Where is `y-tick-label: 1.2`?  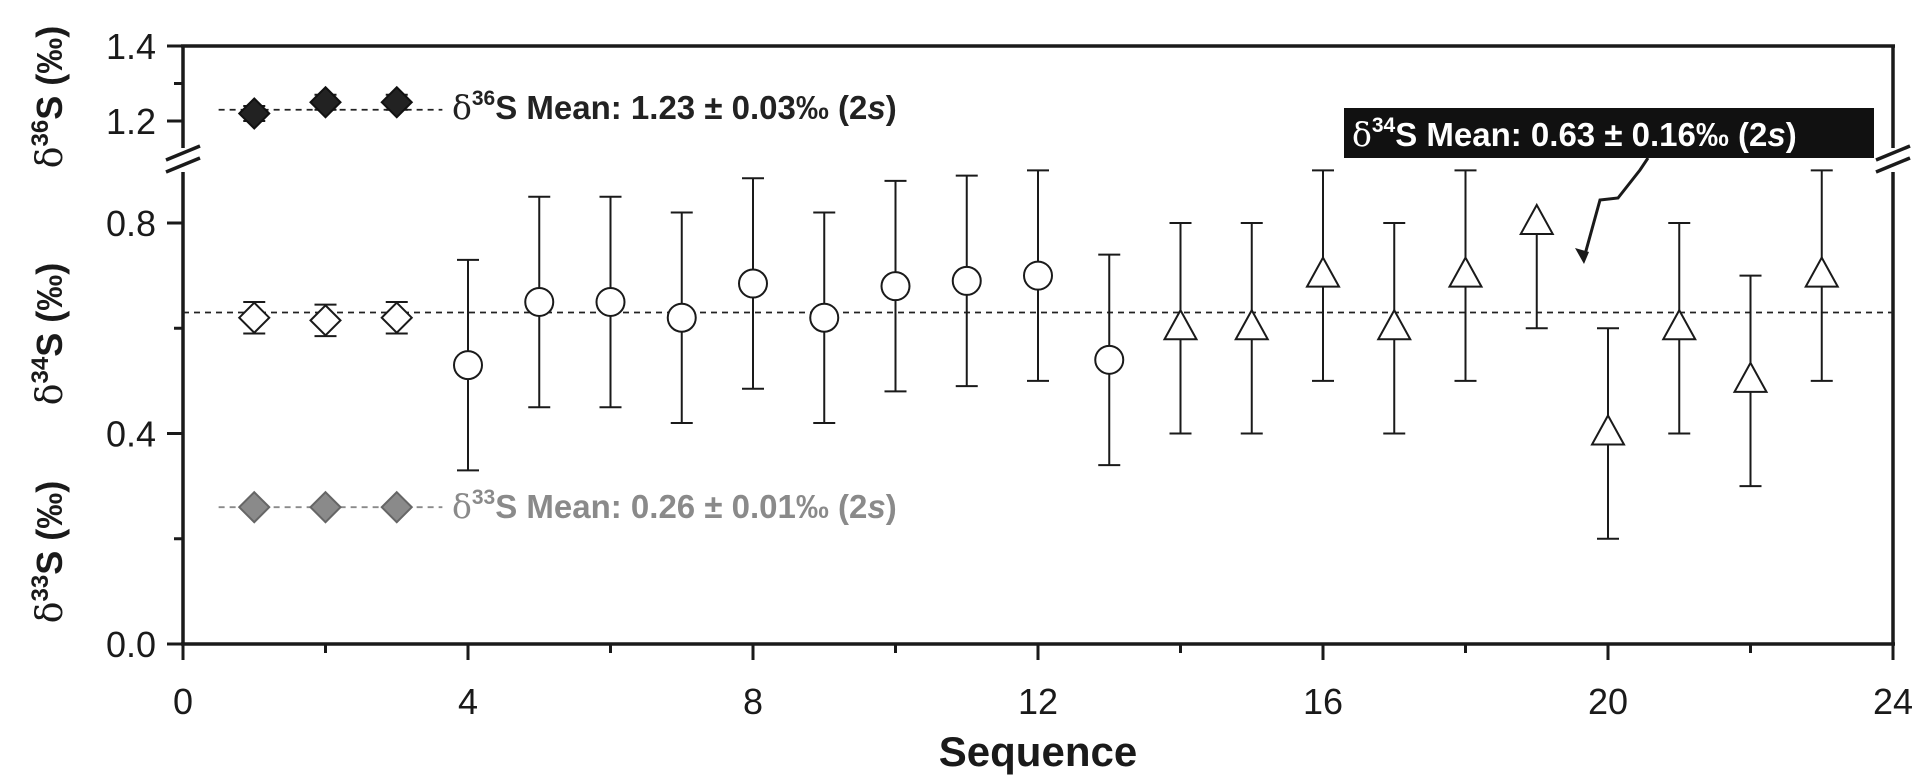 y-tick-label: 1.2 is located at coordinates (131, 121).